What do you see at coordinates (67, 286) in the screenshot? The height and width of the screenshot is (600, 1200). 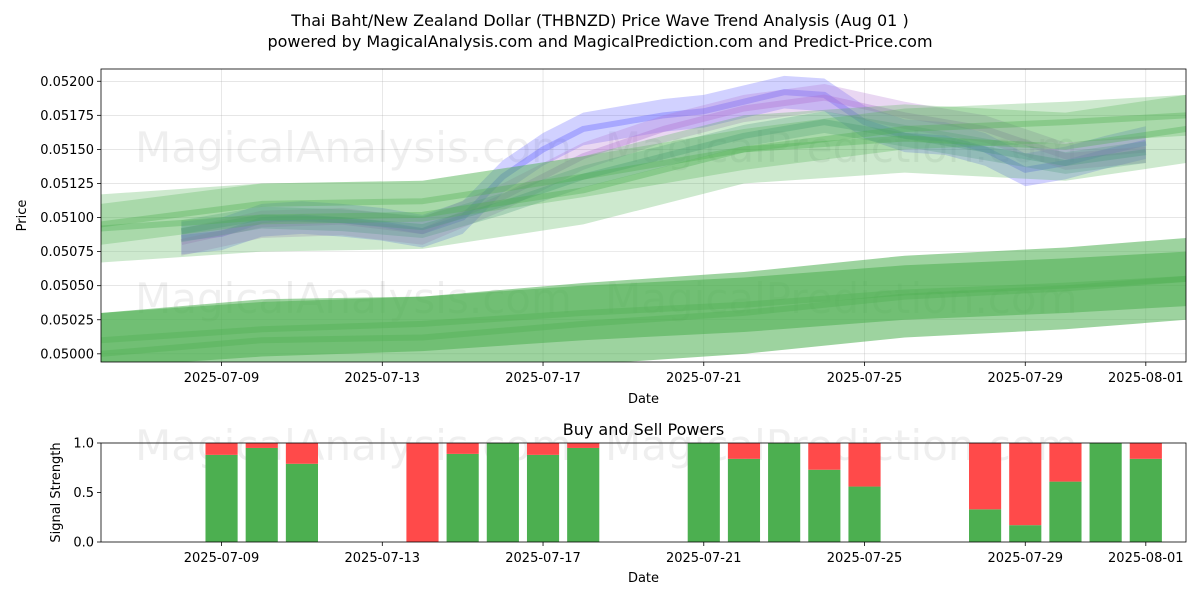 I see `y-tick-label-2: 0.05050` at bounding box center [67, 286].